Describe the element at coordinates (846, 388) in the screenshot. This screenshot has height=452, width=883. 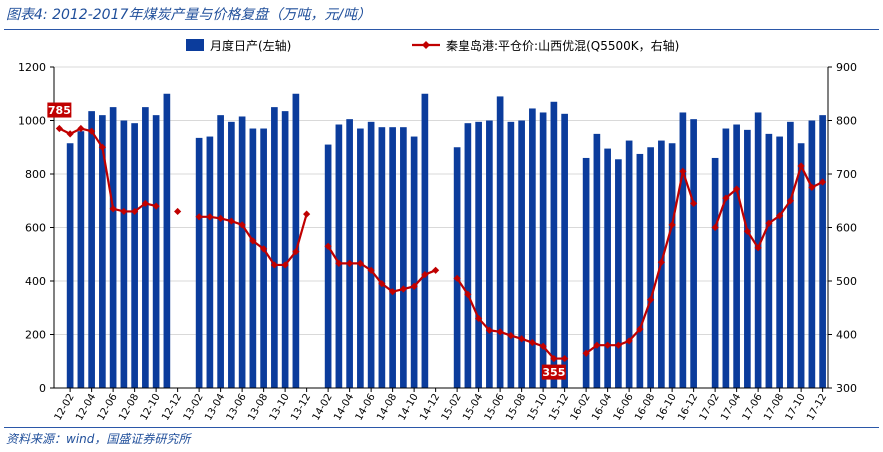
I see `y-right-tick-label: 300` at that location.